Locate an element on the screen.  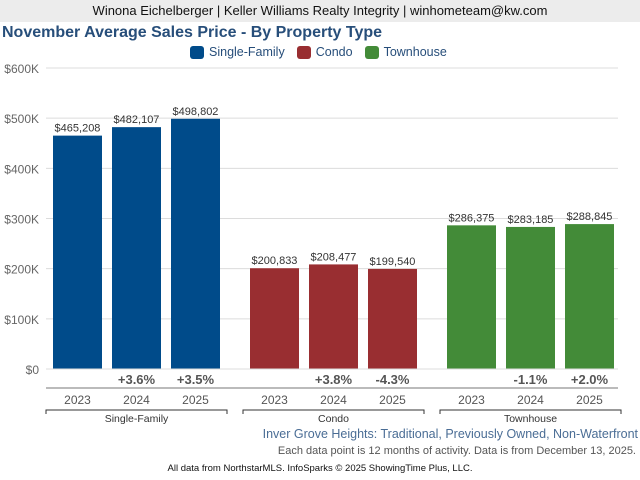
legend-item-townhouse: Townhouse is located at coordinates (405, 52).